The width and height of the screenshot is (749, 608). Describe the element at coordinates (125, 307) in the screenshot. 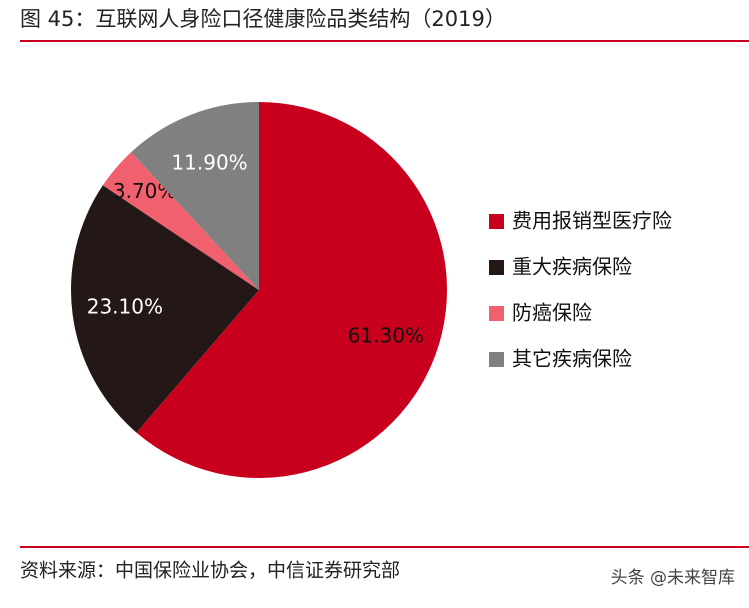

I see `data-label: 23.10%` at that location.